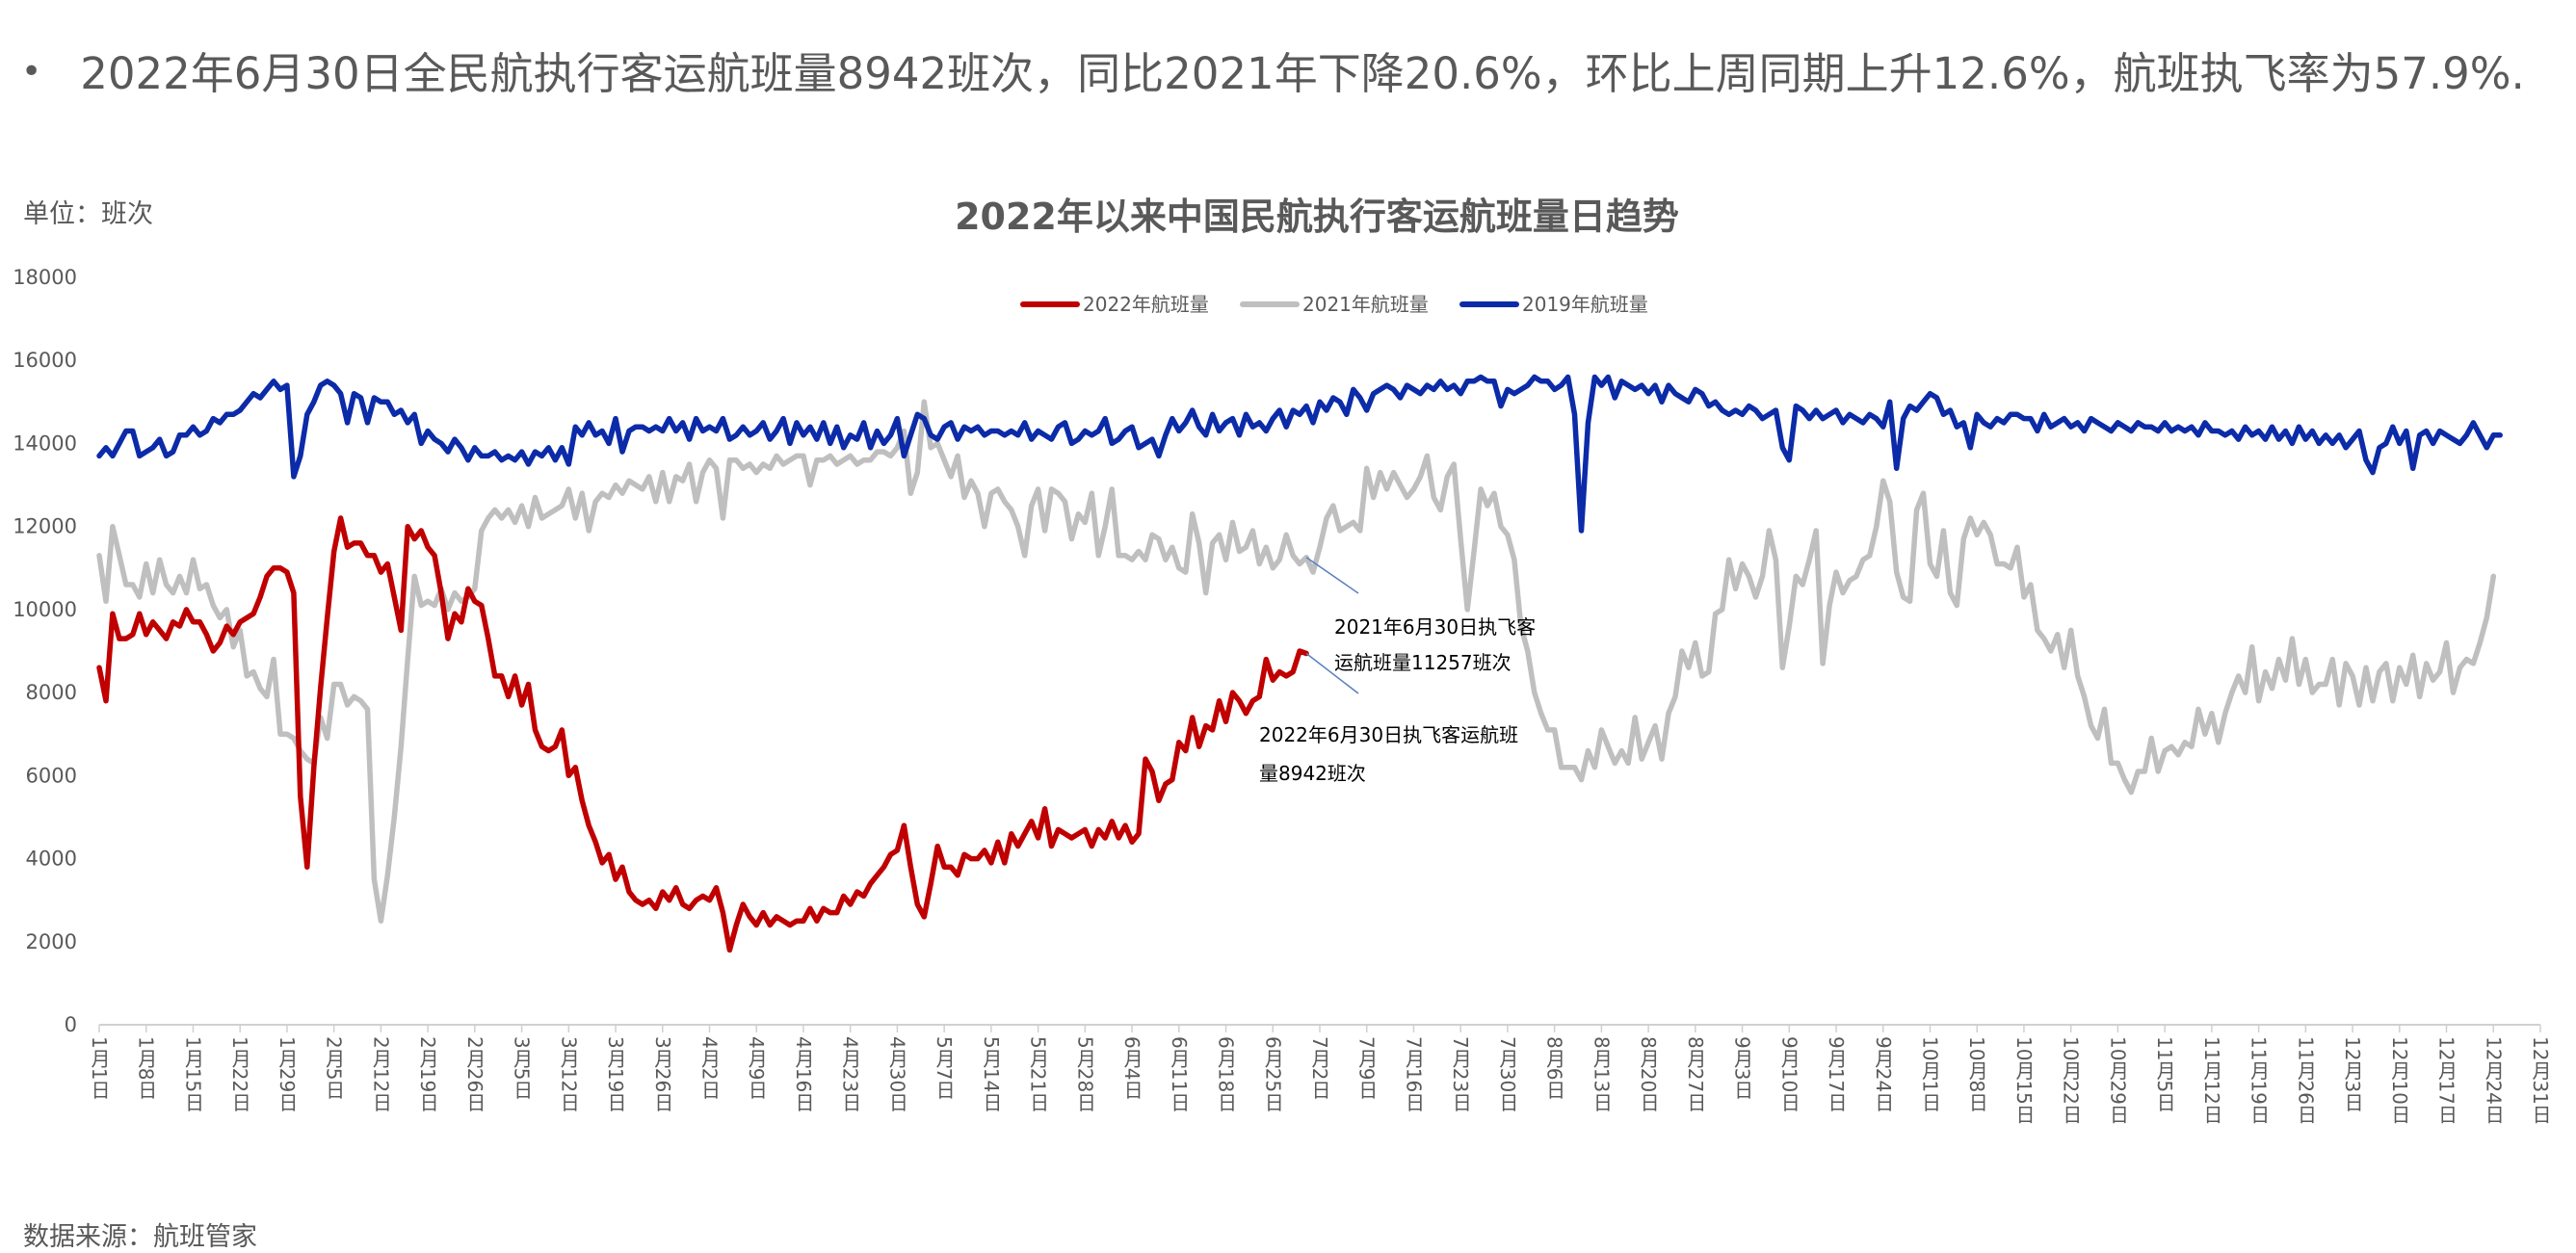  Describe the element at coordinates (52, 692) in the screenshot. I see `y-tick-label: 8000` at that location.